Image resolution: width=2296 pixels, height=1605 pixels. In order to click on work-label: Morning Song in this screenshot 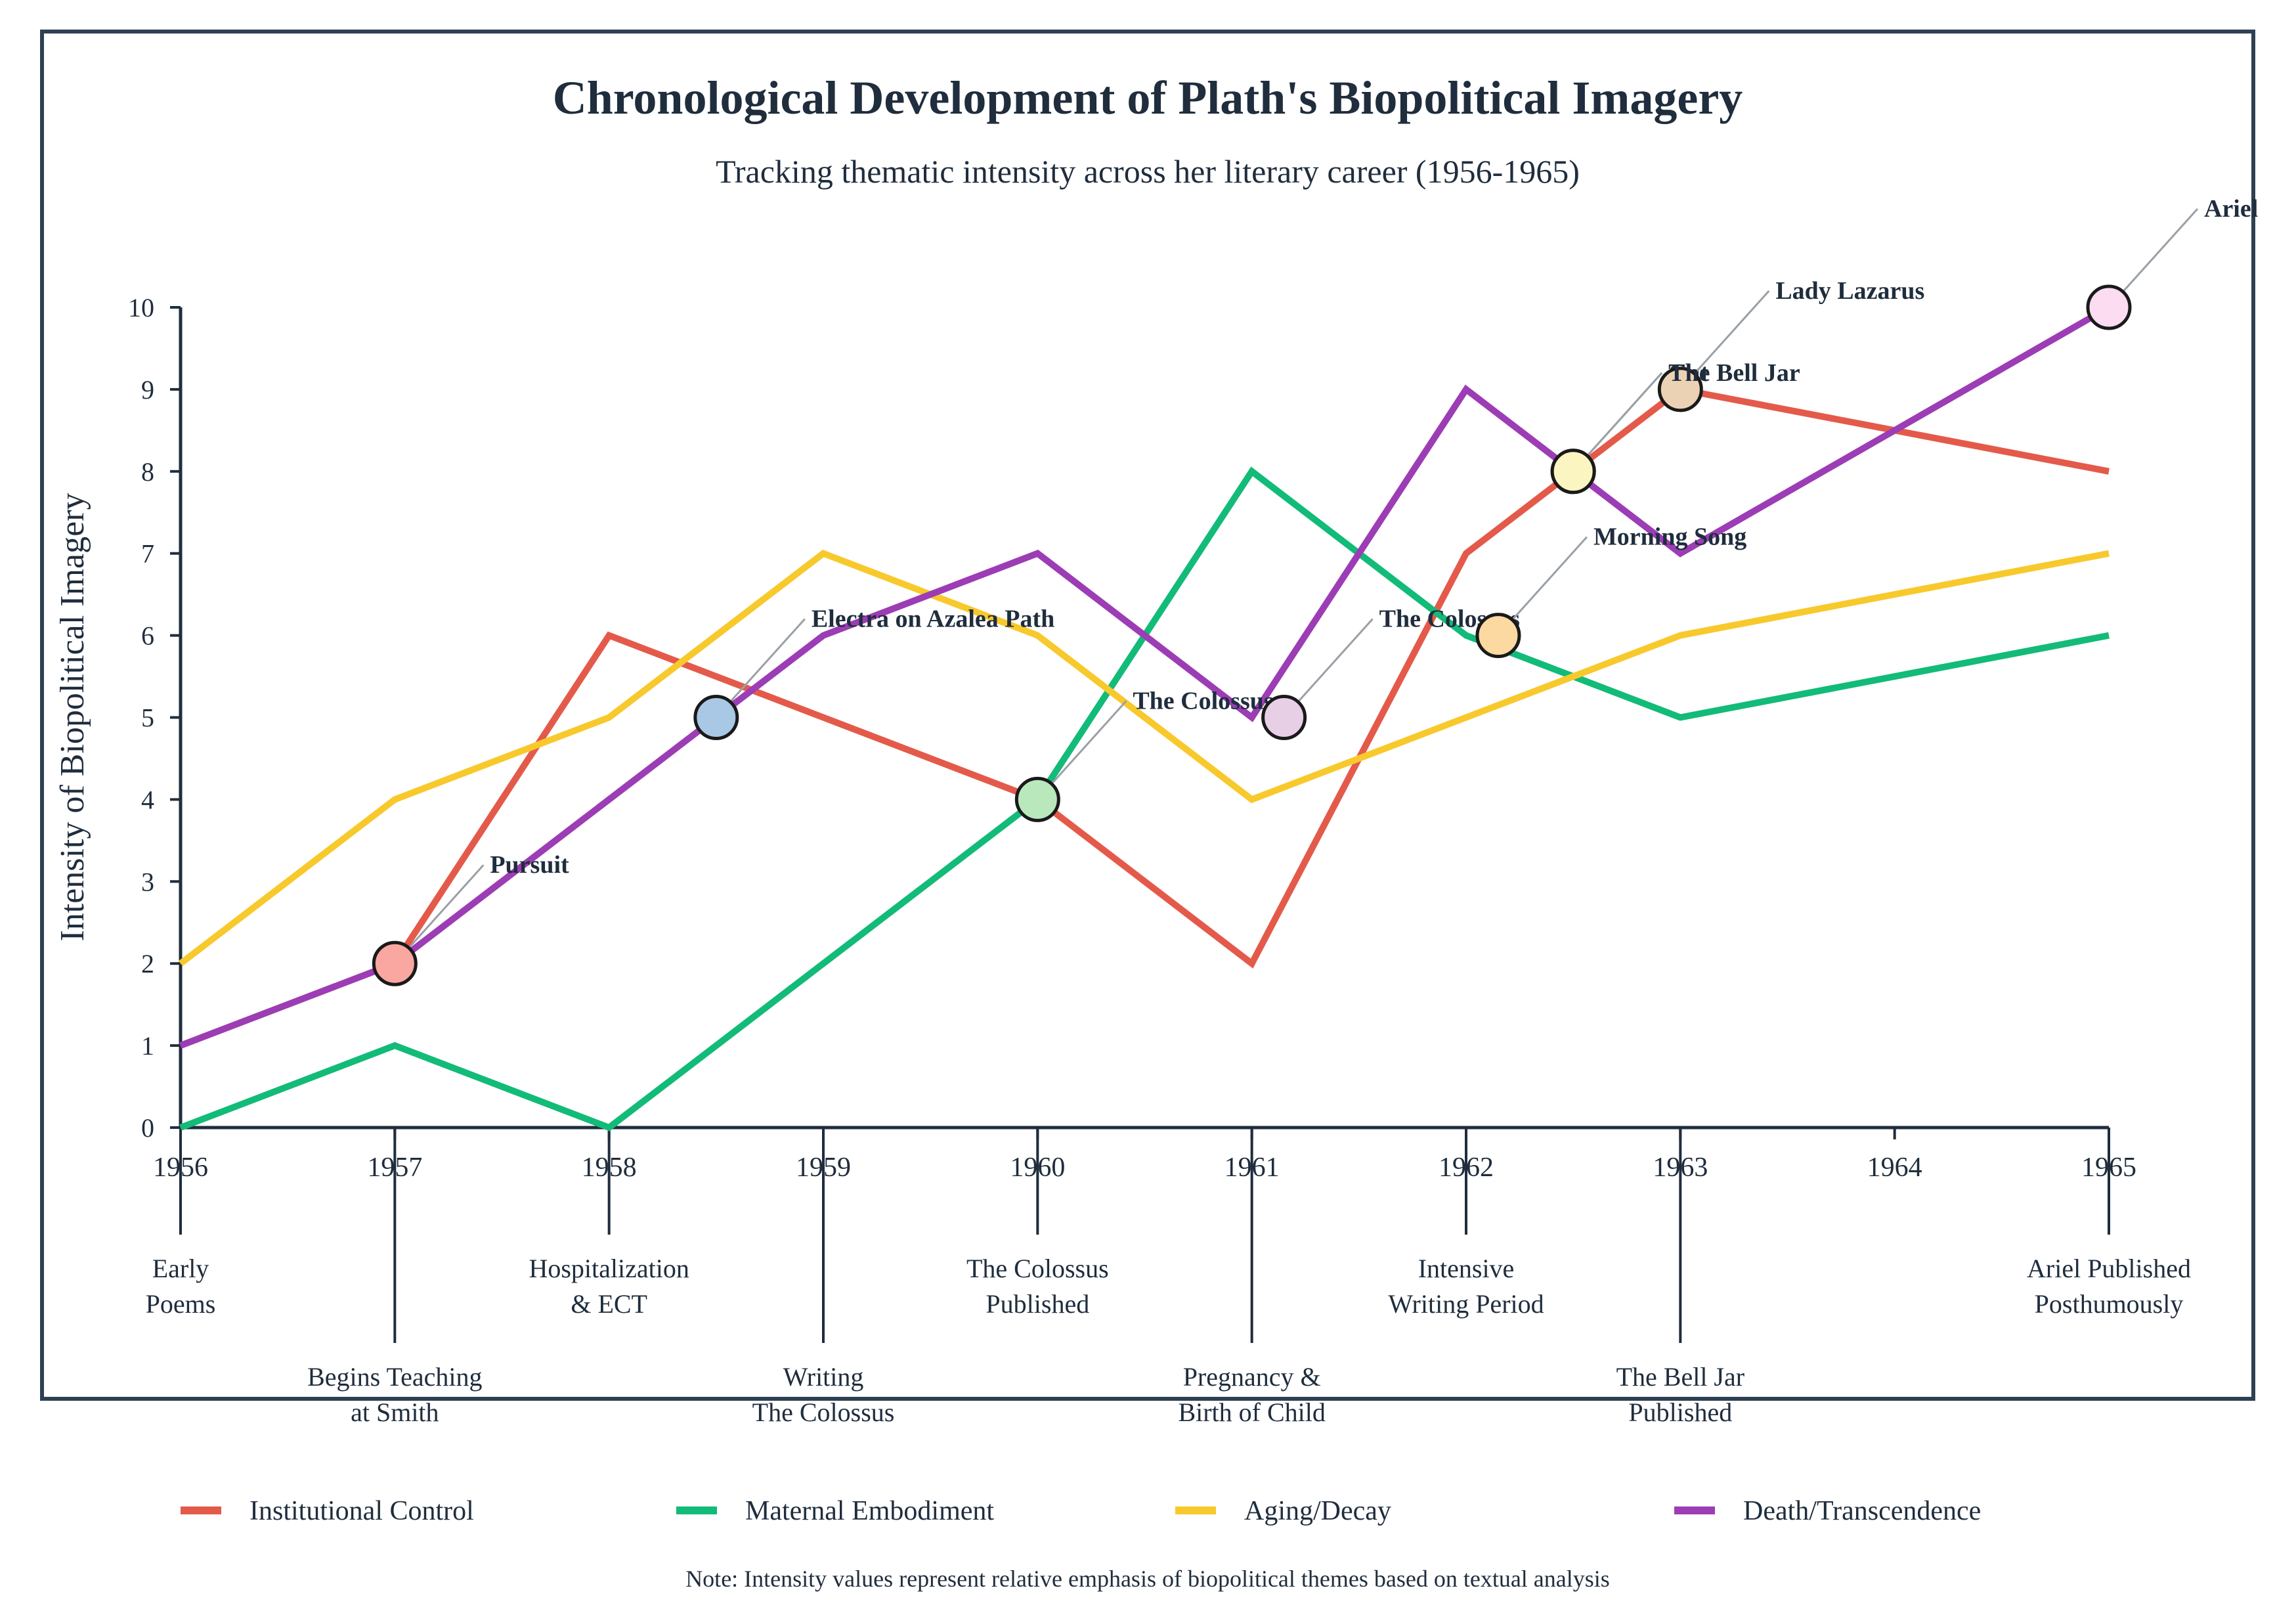, I will do `click(1670, 537)`.